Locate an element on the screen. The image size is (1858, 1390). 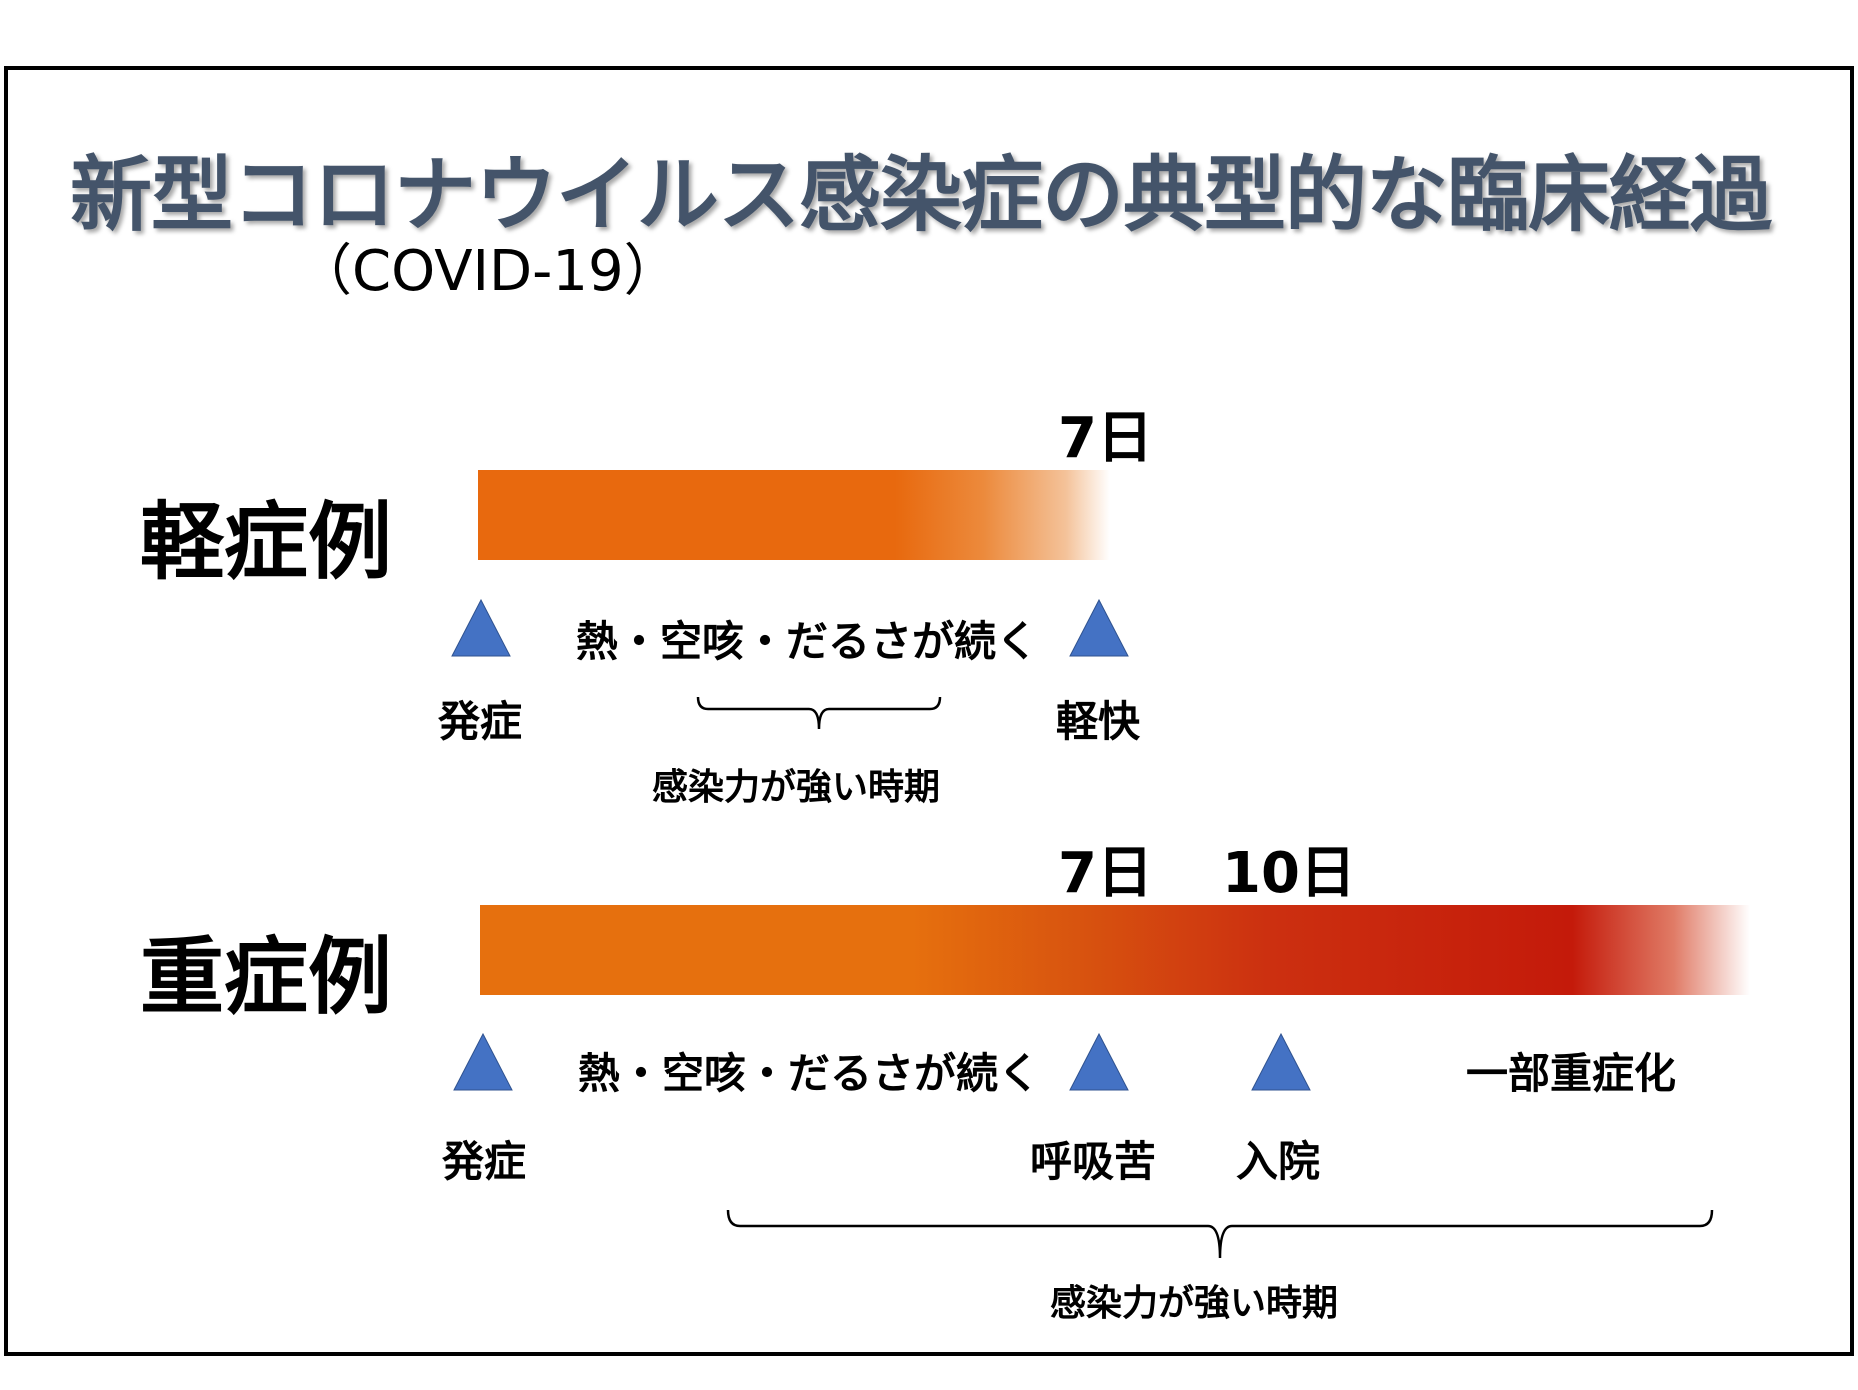
severe-period-label: 感染力が強い時期 is located at coordinates (1194, 1303).